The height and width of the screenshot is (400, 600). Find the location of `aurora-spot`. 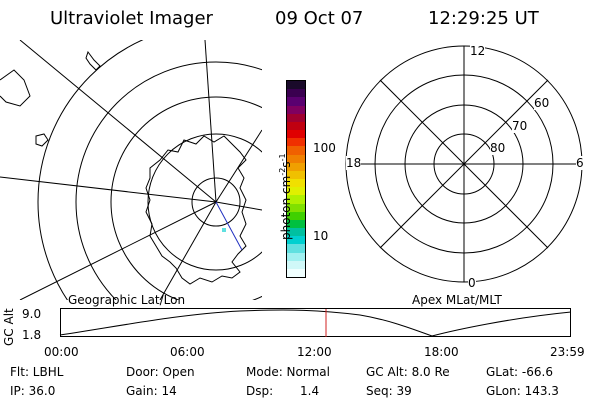

aurora-spot is located at coordinates (224, 230).